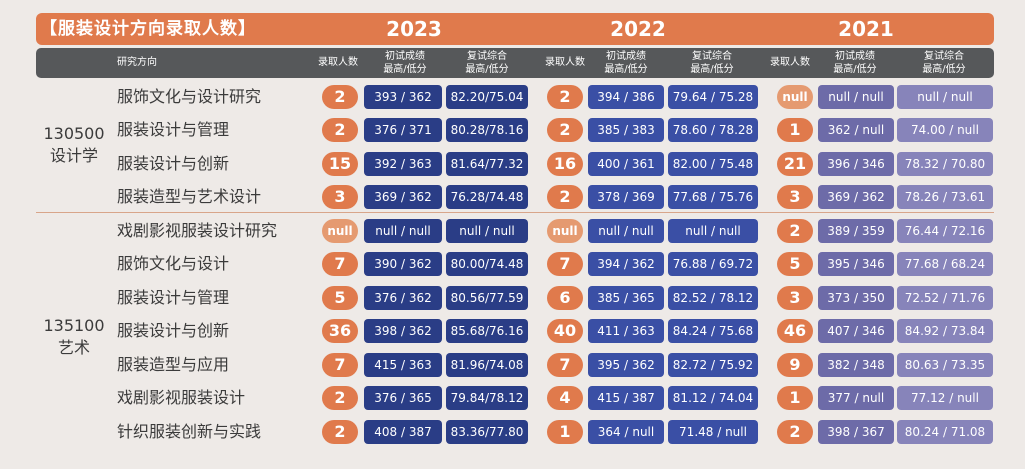  What do you see at coordinates (945, 331) in the screenshot?
I see `retest-score-2021: 84.92 / 73.84` at bounding box center [945, 331].